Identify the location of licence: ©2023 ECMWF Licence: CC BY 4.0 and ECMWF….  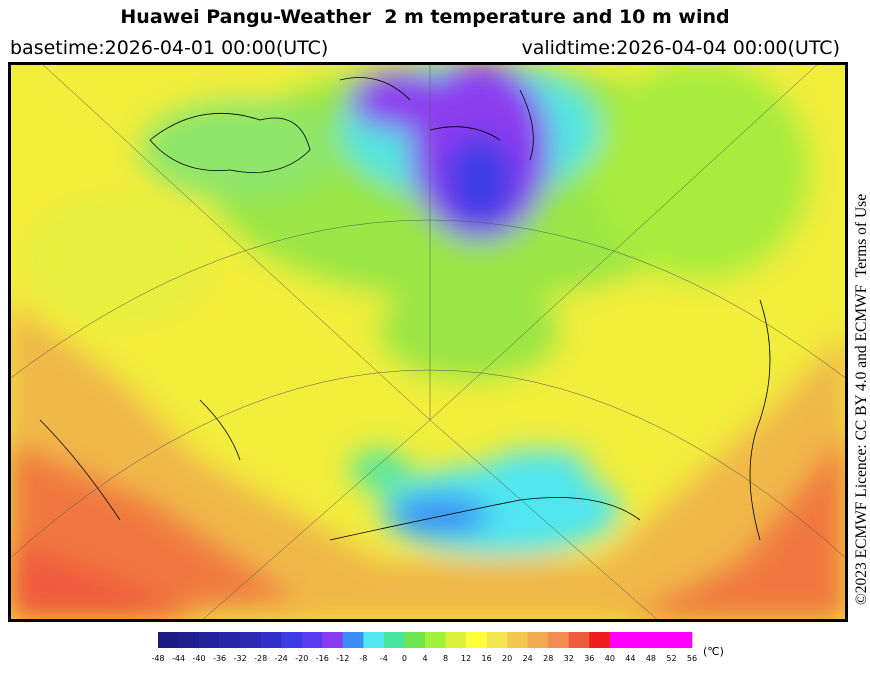
(861, 399).